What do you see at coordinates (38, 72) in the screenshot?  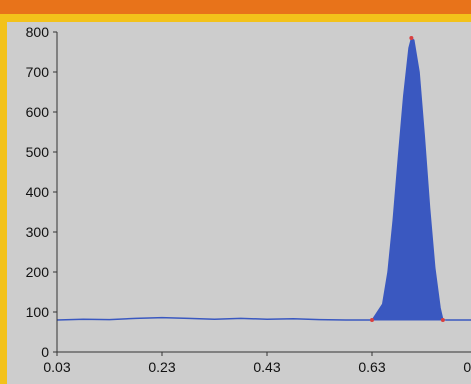 I see `y-tick-label-7: 700` at bounding box center [38, 72].